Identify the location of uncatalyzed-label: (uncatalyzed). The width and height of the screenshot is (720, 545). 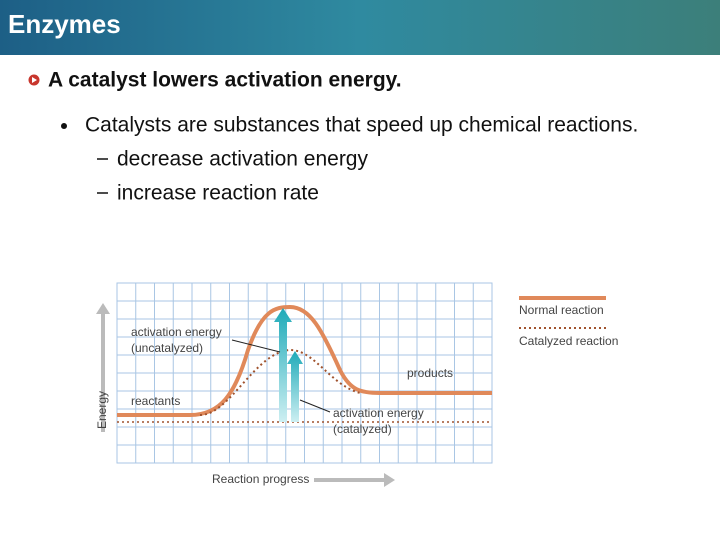
(167, 348).